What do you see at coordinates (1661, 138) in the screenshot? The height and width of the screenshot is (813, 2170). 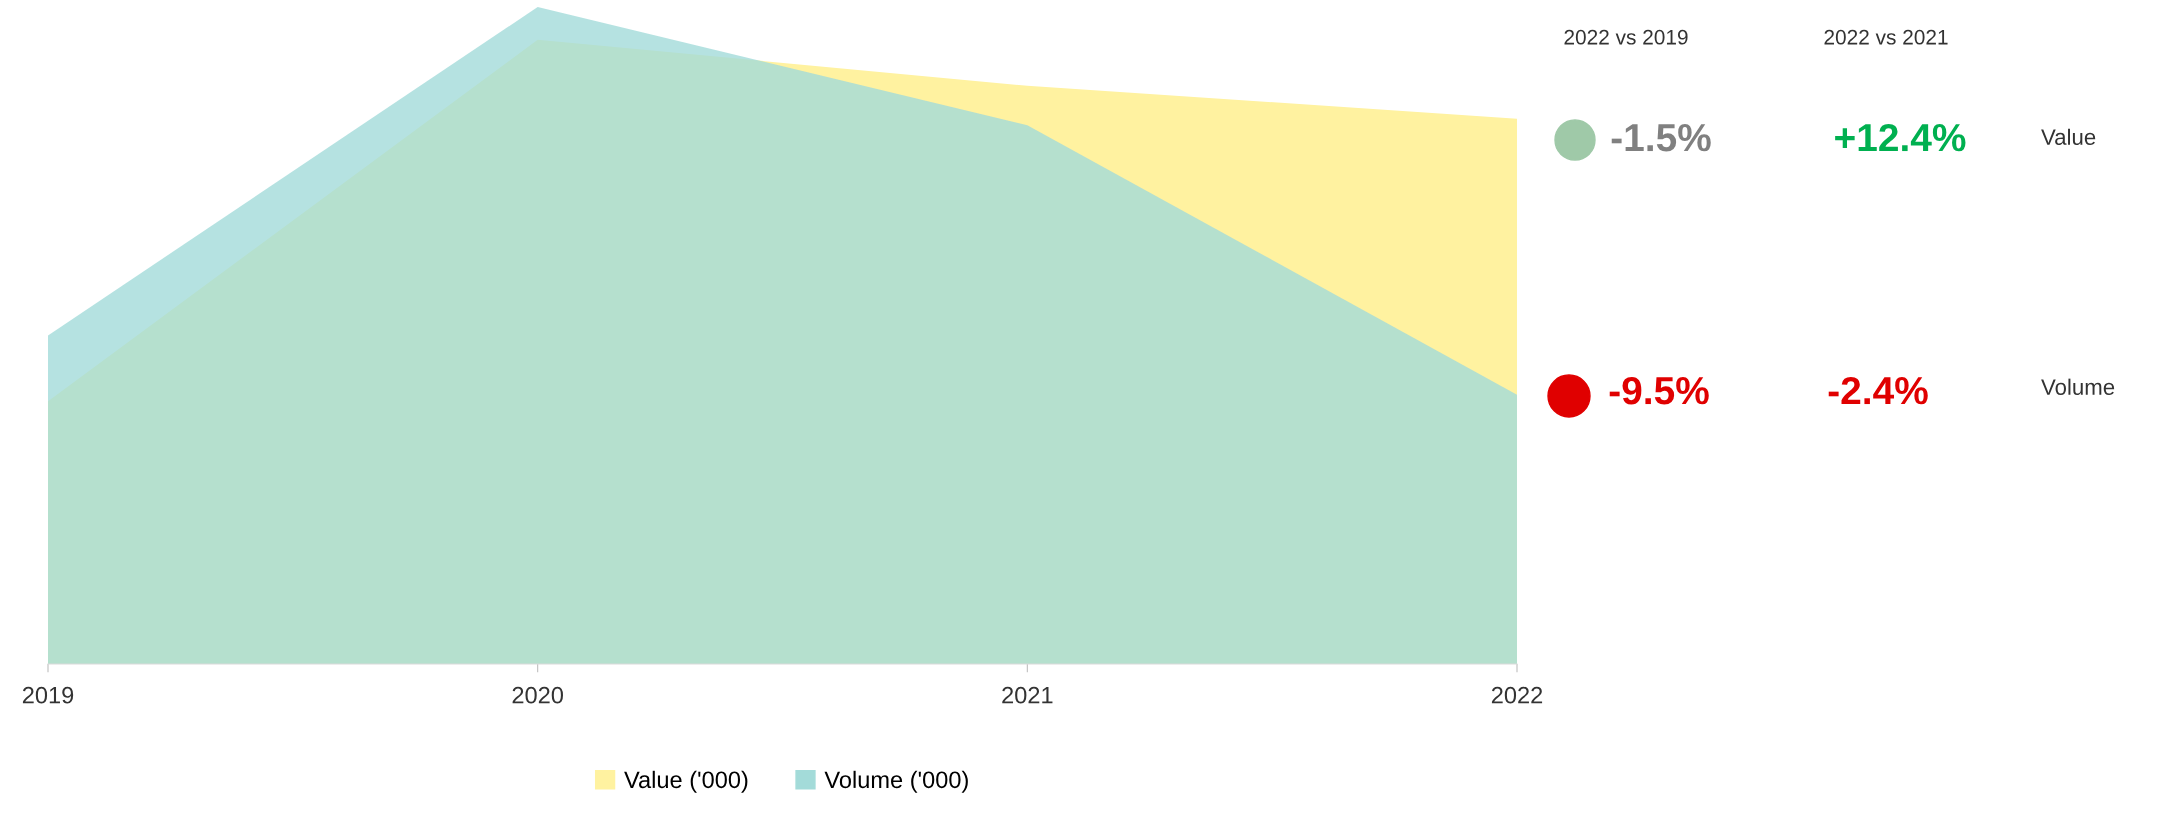 I see `text: -1.5%` at bounding box center [1661, 138].